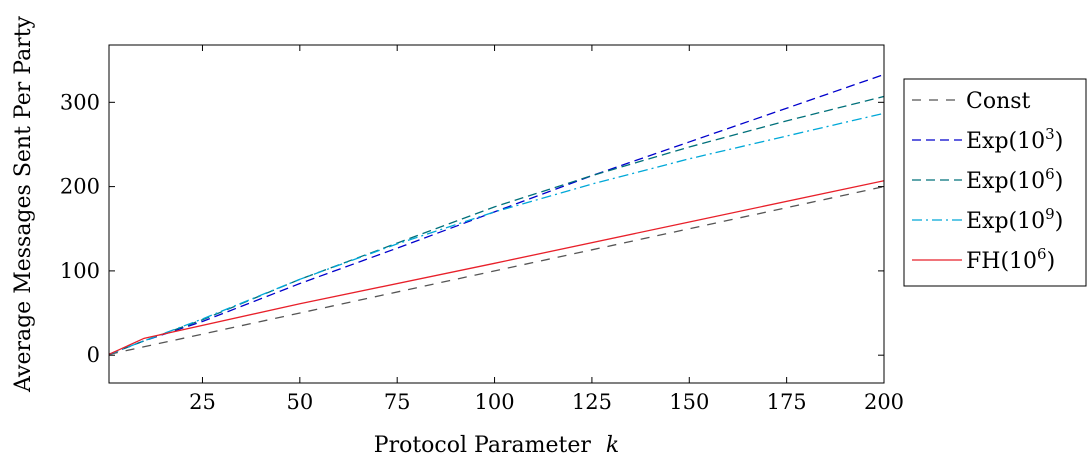 The height and width of the screenshot is (463, 1091). I want to click on x-axis-label: Protocol Parameter k, so click(496, 445).